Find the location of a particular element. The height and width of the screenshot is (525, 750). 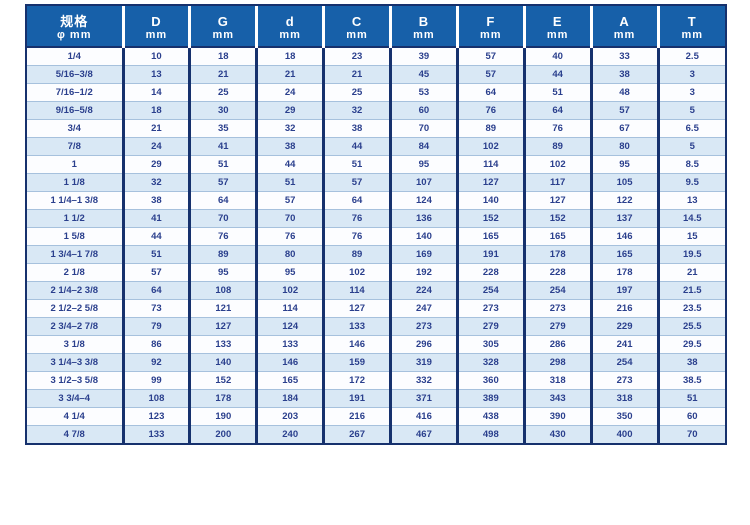

value-cell: 73 is located at coordinates (155, 308).